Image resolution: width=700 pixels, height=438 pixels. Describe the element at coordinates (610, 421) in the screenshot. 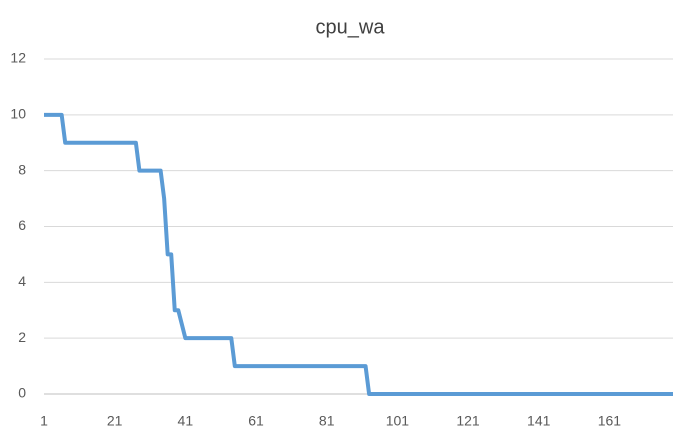

I see `x-tick-label: 161` at that location.